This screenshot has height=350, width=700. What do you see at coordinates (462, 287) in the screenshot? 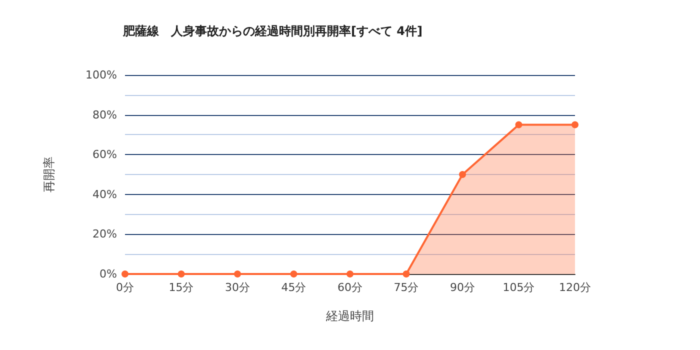
I see `x-tick-label: 90分` at bounding box center [462, 287].